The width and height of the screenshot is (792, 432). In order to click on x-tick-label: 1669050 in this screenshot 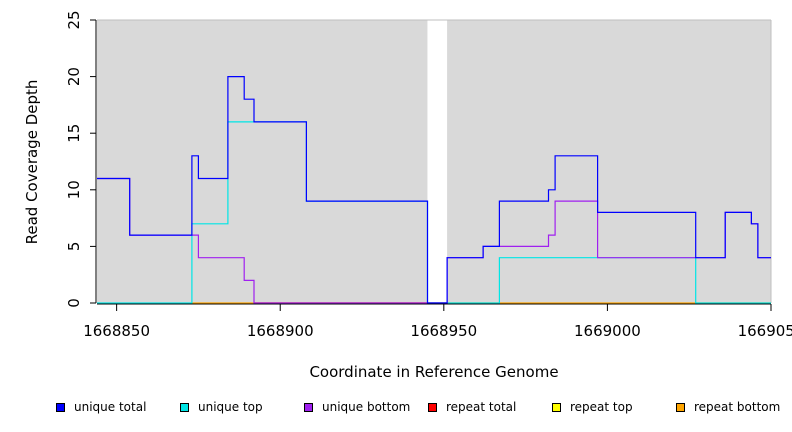, I will do `click(765, 331)`.